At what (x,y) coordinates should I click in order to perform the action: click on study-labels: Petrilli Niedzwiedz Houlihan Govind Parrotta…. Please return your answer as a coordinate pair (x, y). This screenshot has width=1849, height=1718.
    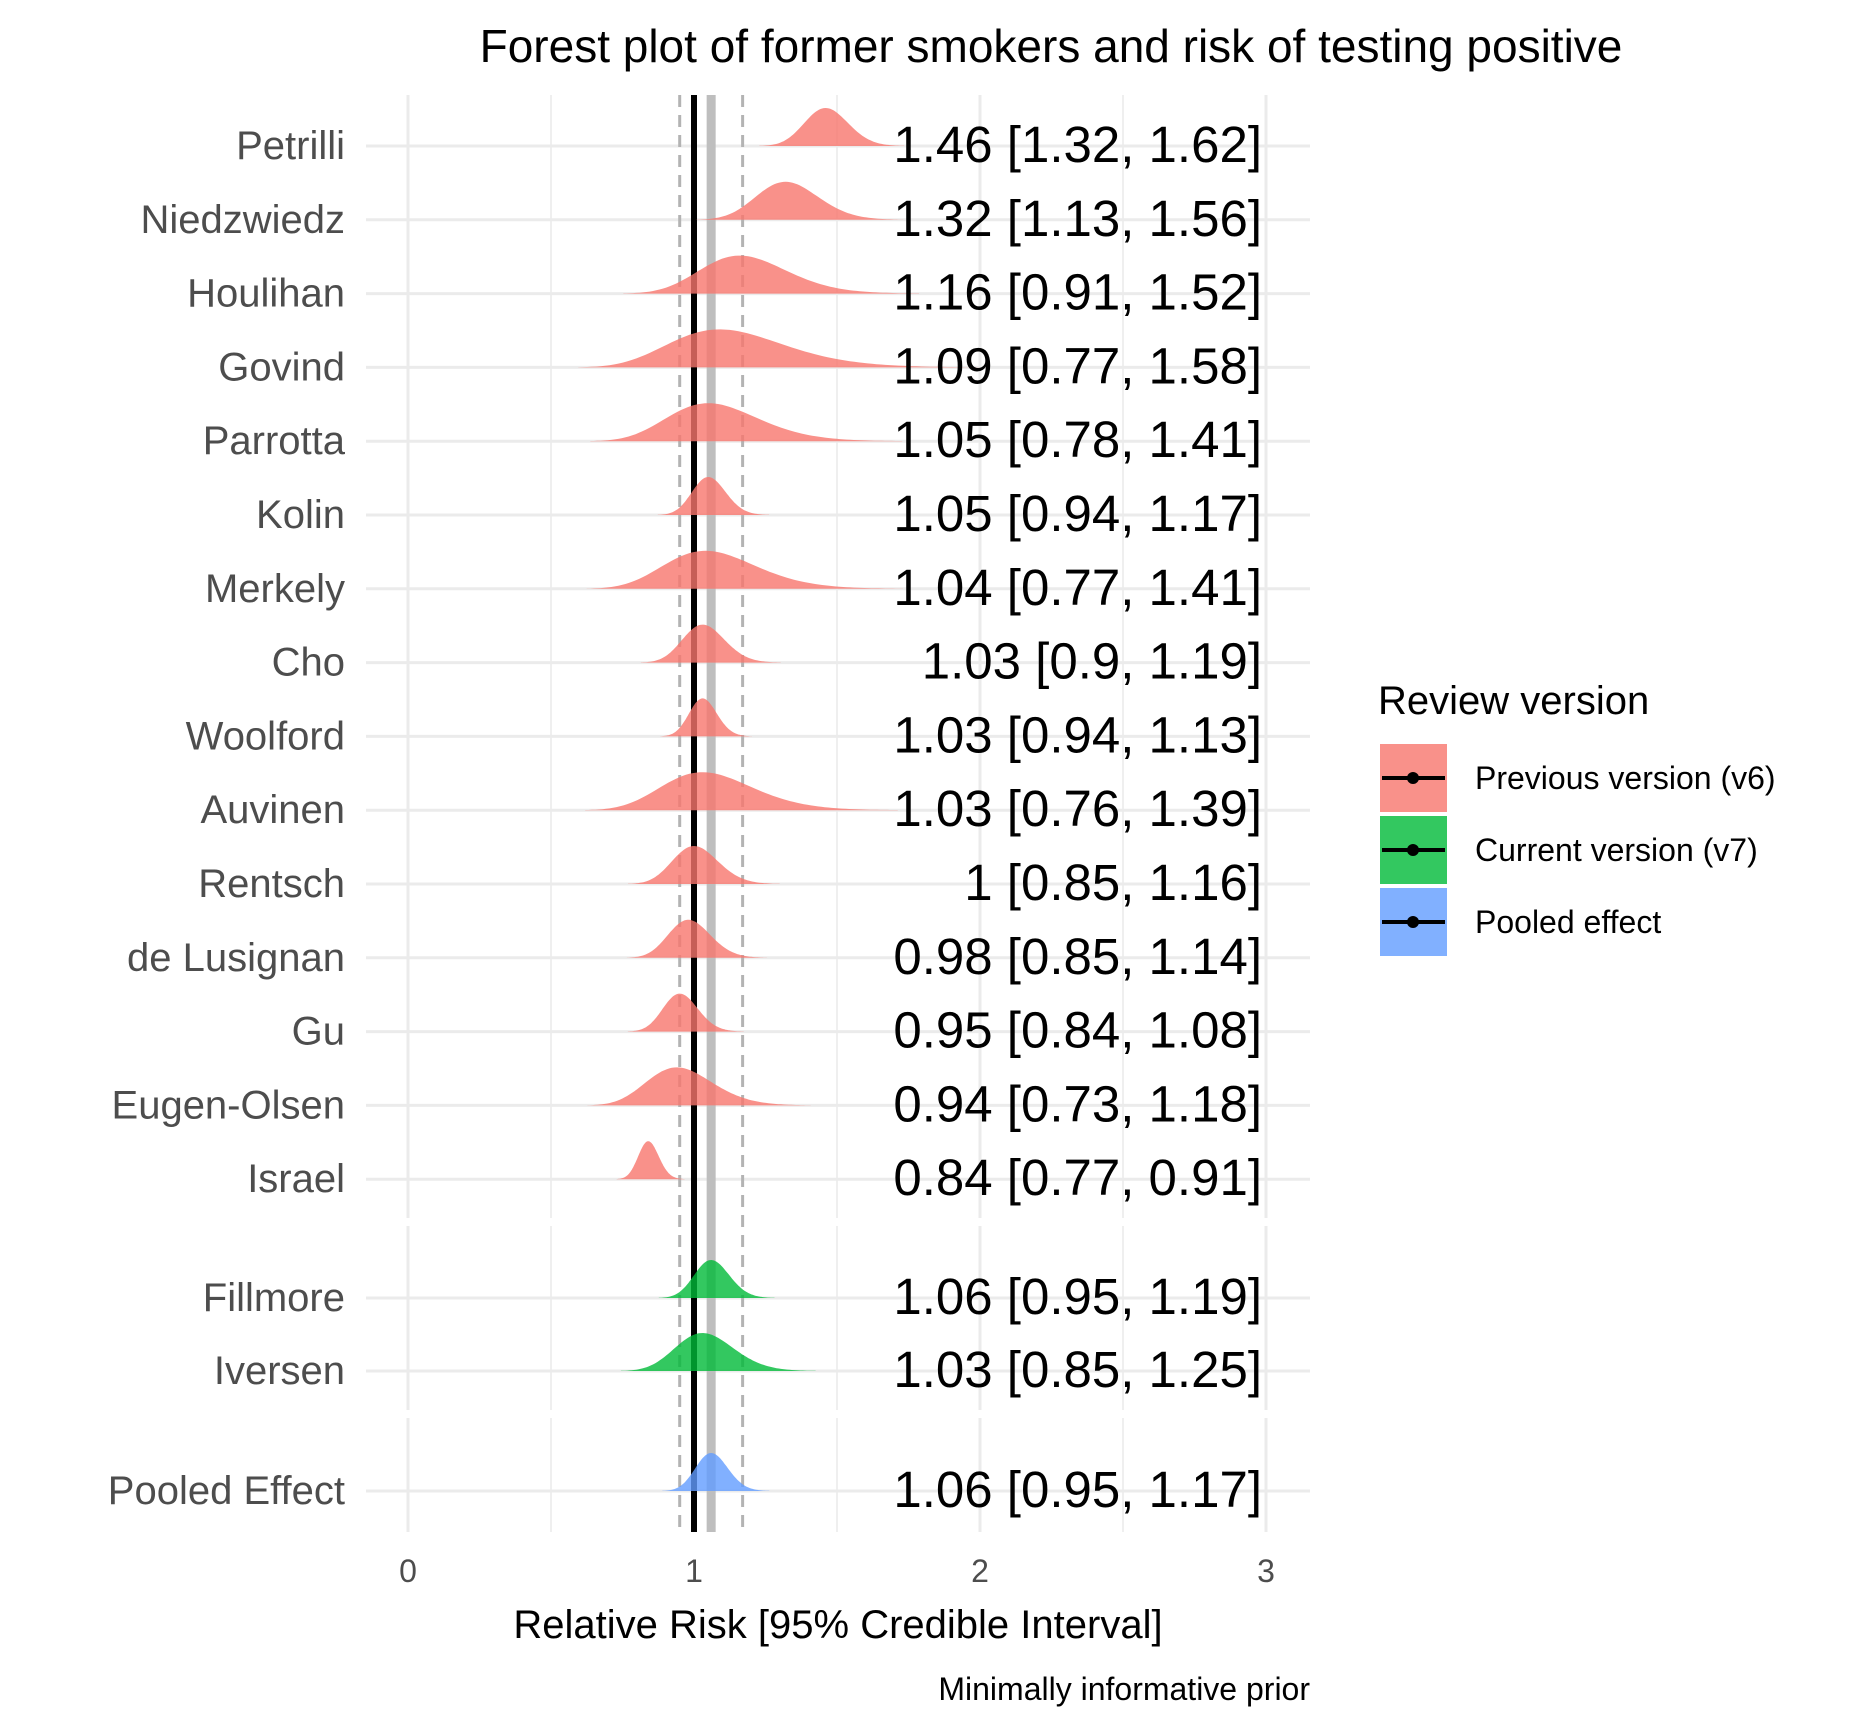
    Looking at the image, I should click on (227, 818).